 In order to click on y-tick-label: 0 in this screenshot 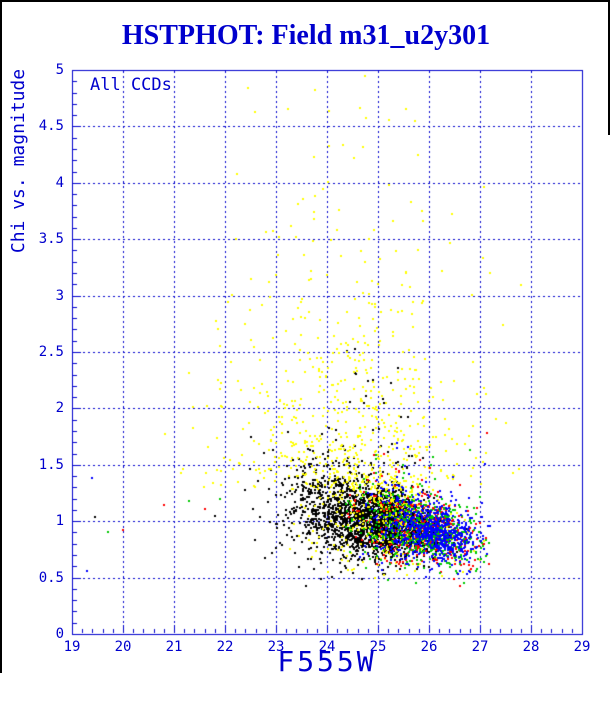, I will do `click(59, 634)`.